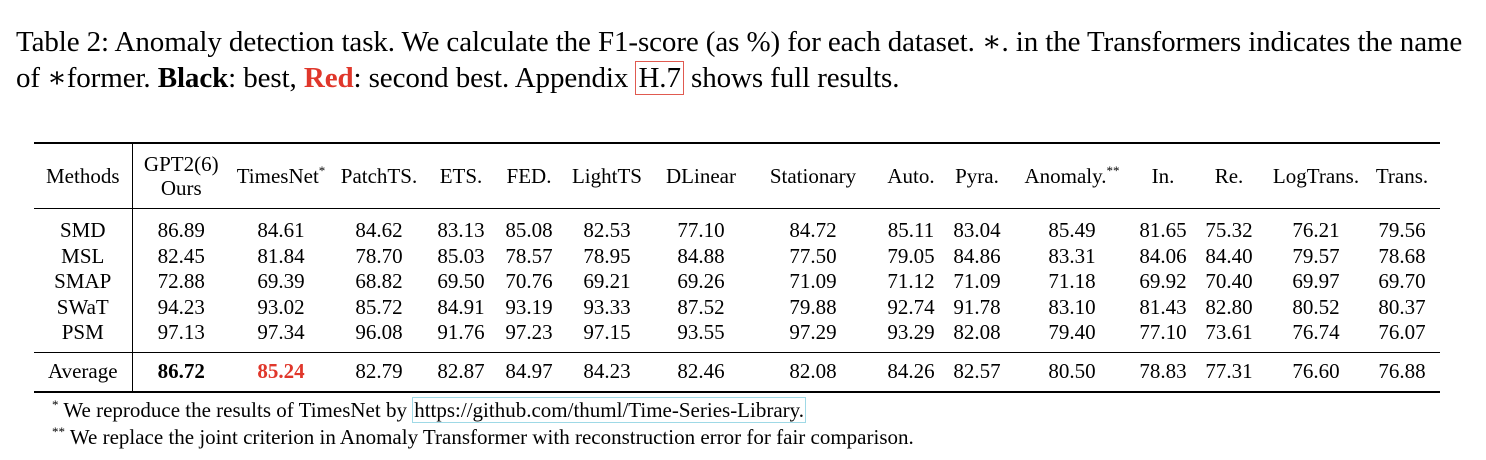  What do you see at coordinates (181, 281) in the screenshot?
I see `table-cell: 72.88` at bounding box center [181, 281].